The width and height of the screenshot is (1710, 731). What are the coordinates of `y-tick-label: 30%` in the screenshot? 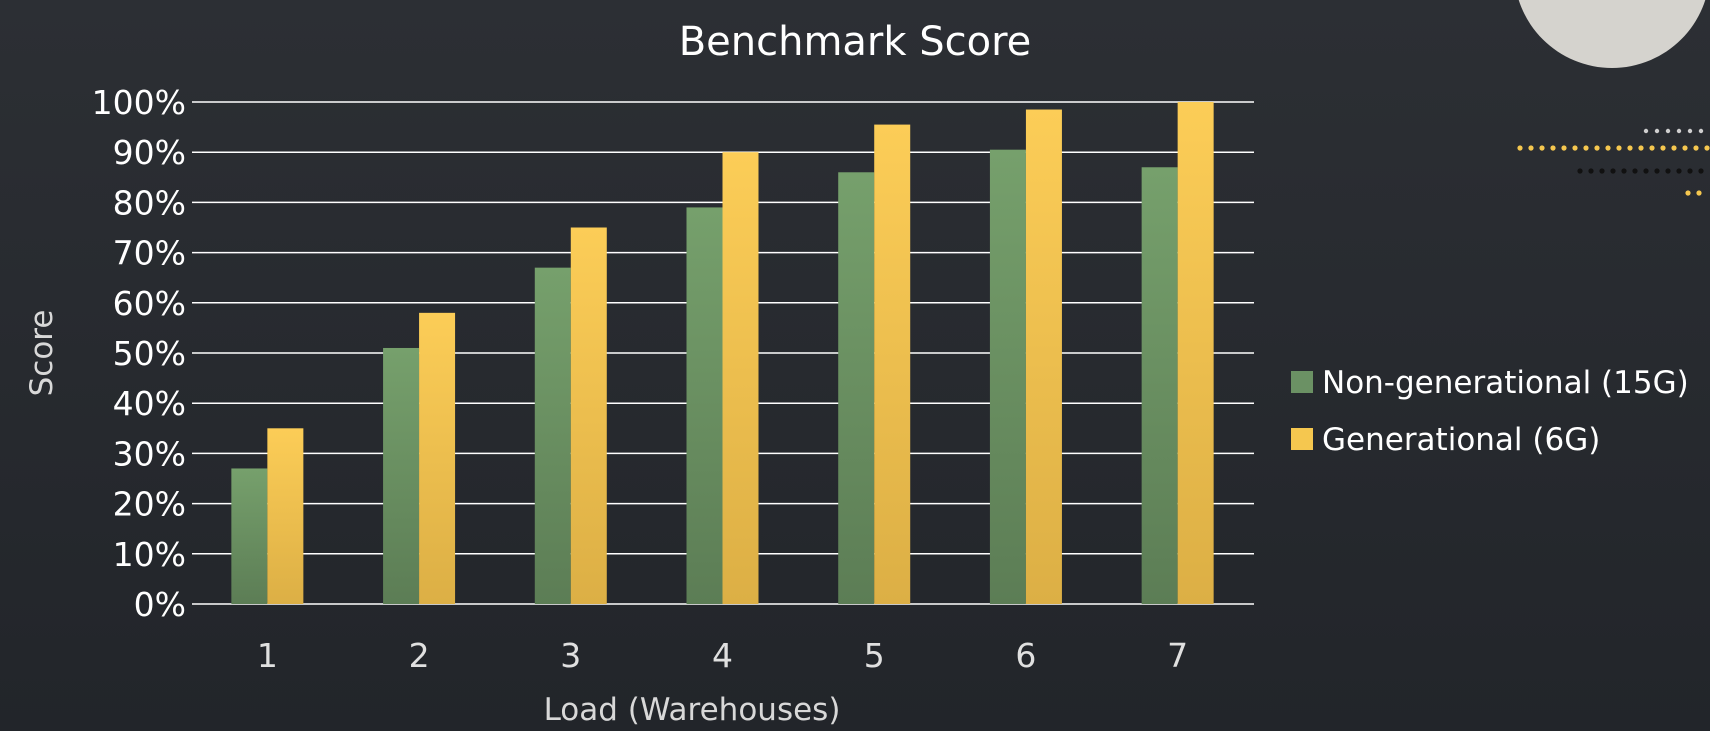 It's located at (149, 453).